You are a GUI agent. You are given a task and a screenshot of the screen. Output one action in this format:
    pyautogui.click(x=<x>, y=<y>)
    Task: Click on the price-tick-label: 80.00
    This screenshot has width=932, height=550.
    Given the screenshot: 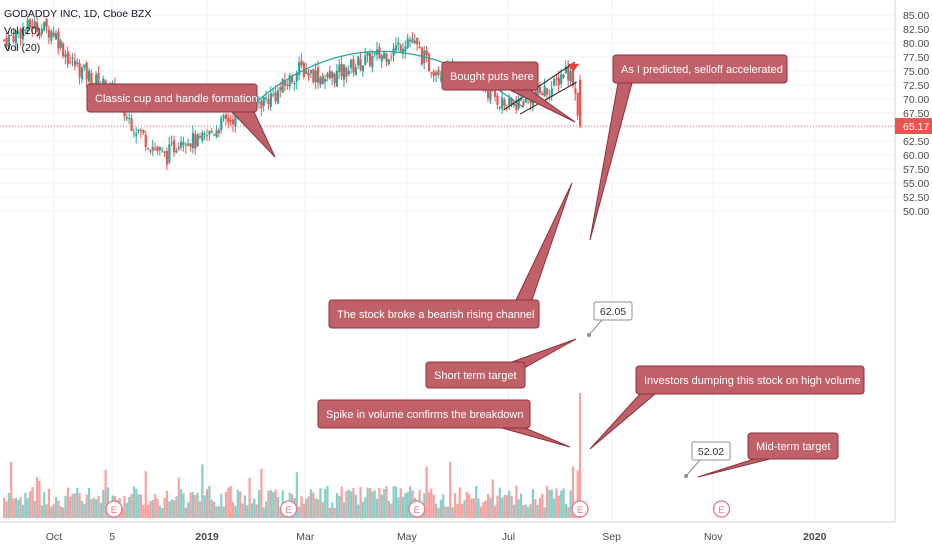 What is the action you would take?
    pyautogui.click(x=916, y=44)
    